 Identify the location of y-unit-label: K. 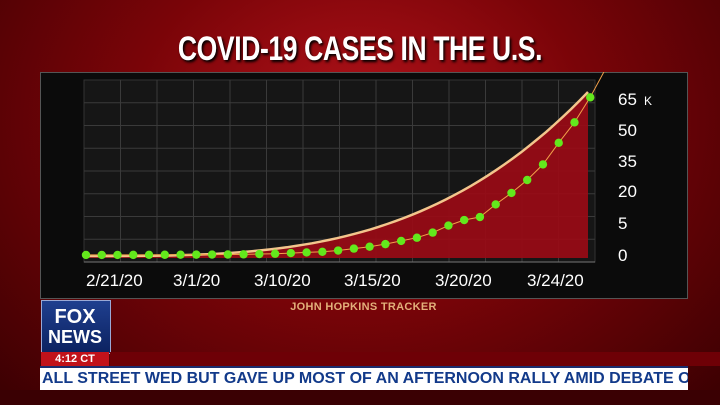
(648, 101).